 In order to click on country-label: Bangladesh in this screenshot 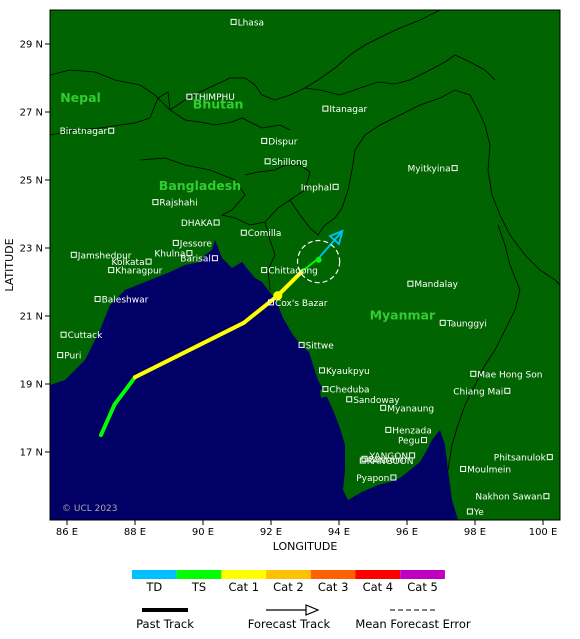, I will do `click(200, 185)`.